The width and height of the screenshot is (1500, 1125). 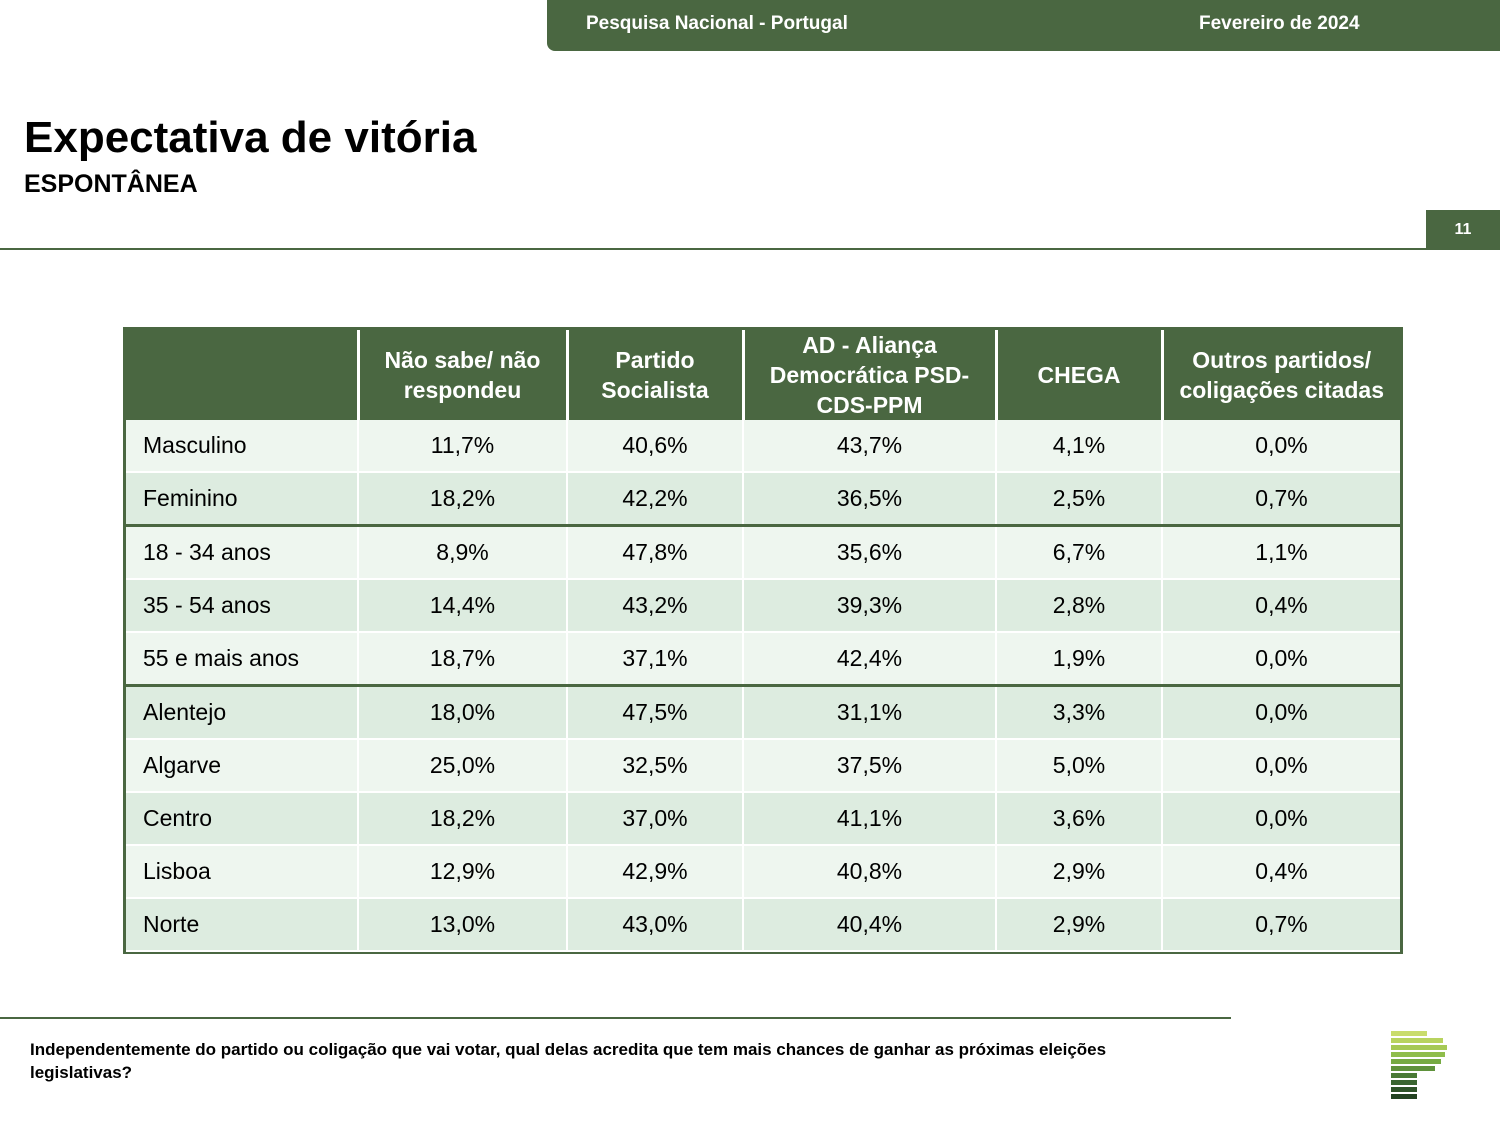 What do you see at coordinates (1079, 446) in the screenshot?
I see `table-cell: 4,1%` at bounding box center [1079, 446].